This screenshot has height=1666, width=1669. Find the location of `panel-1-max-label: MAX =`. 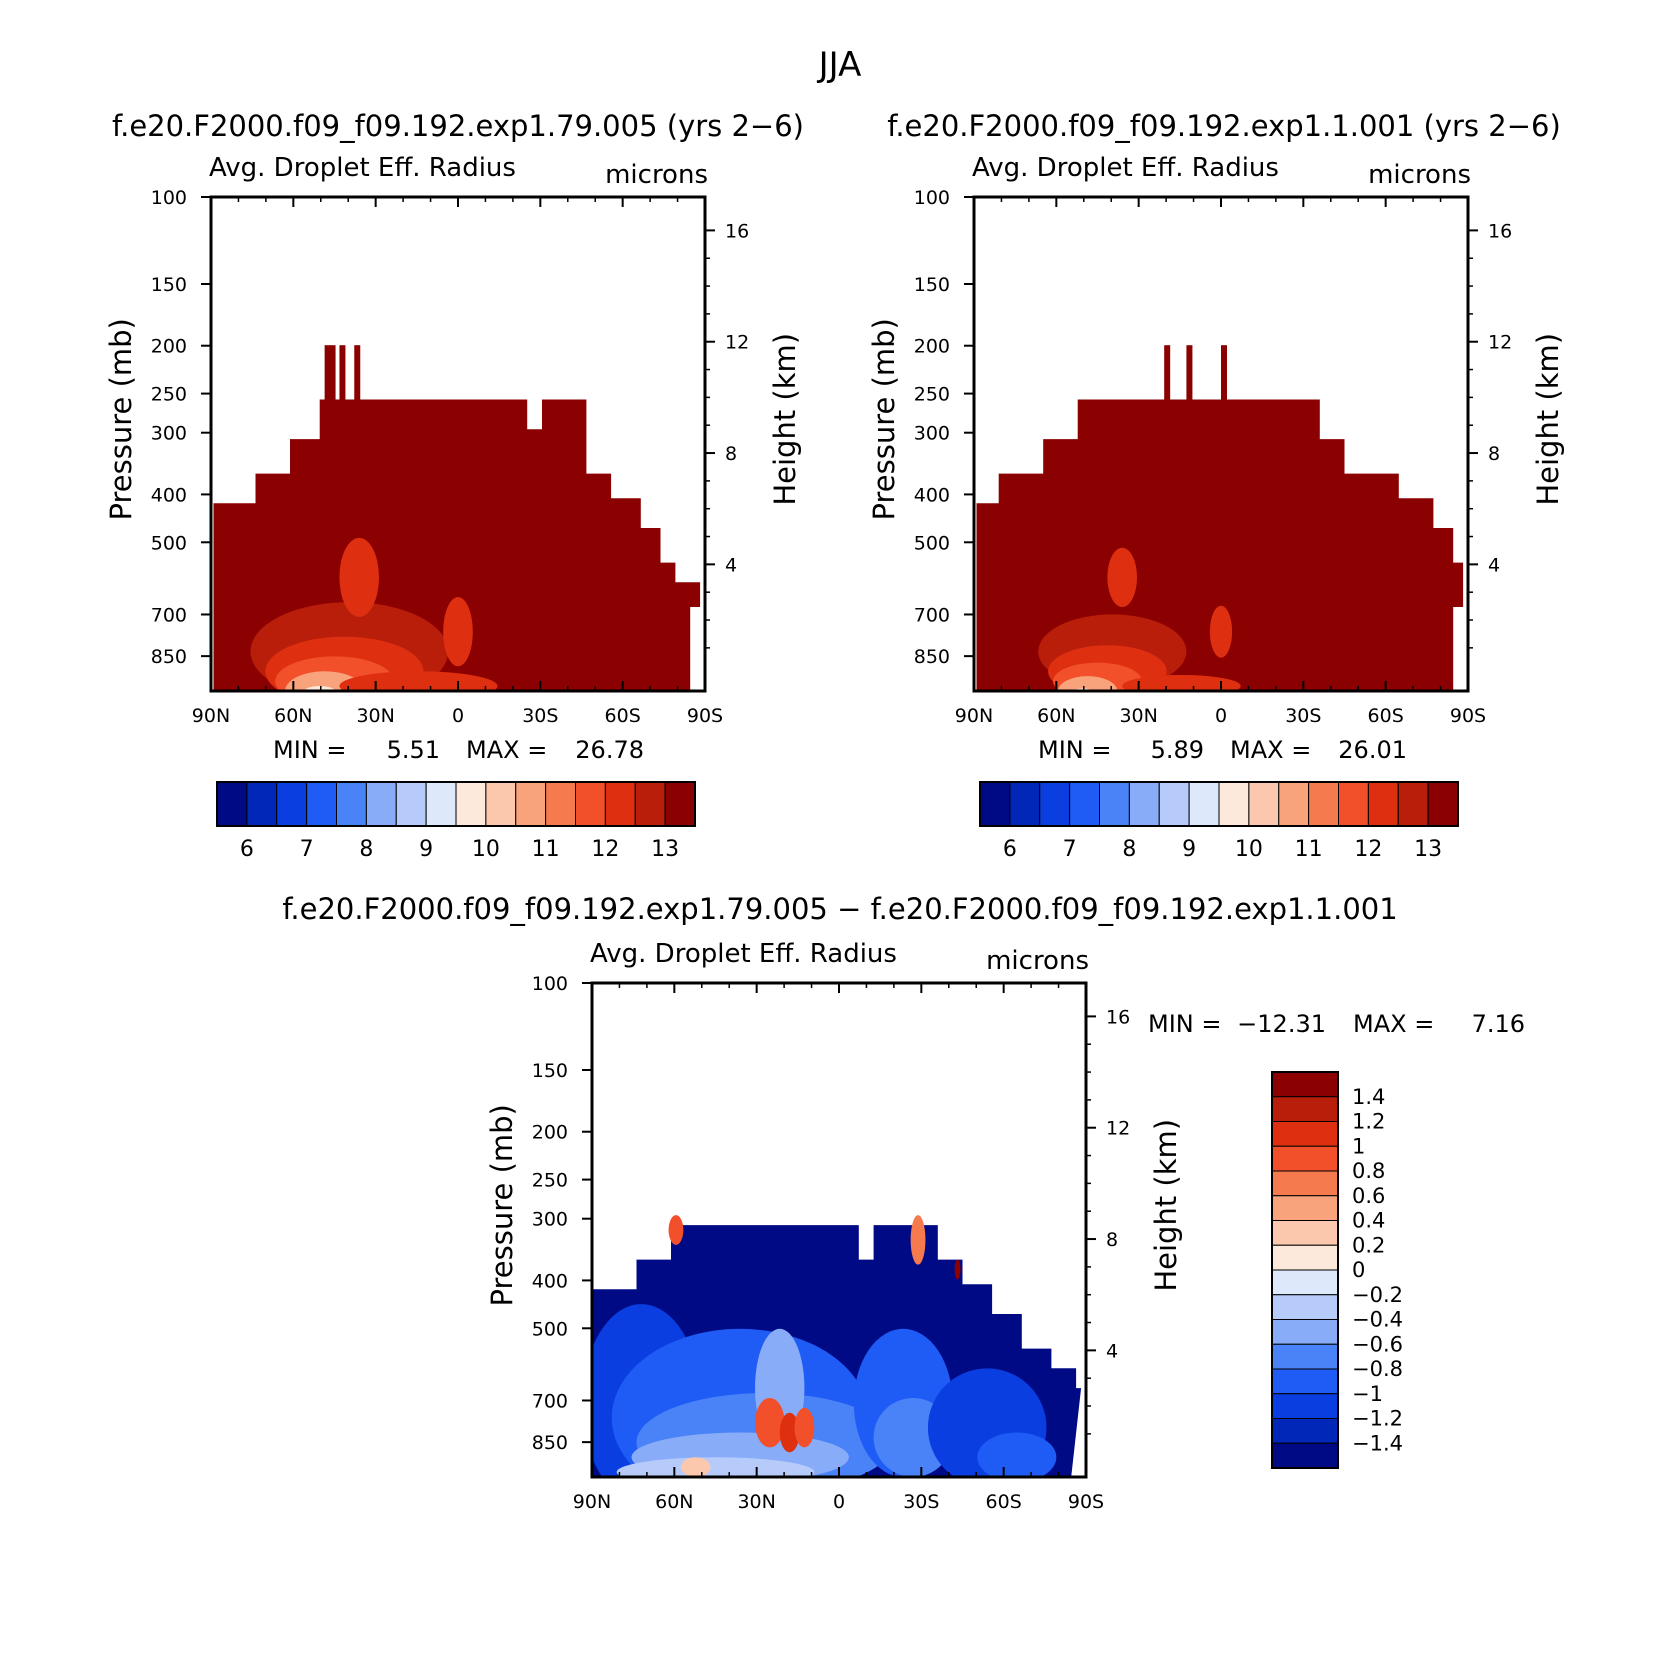

panel-1-max-label: MAX = is located at coordinates (506, 750).